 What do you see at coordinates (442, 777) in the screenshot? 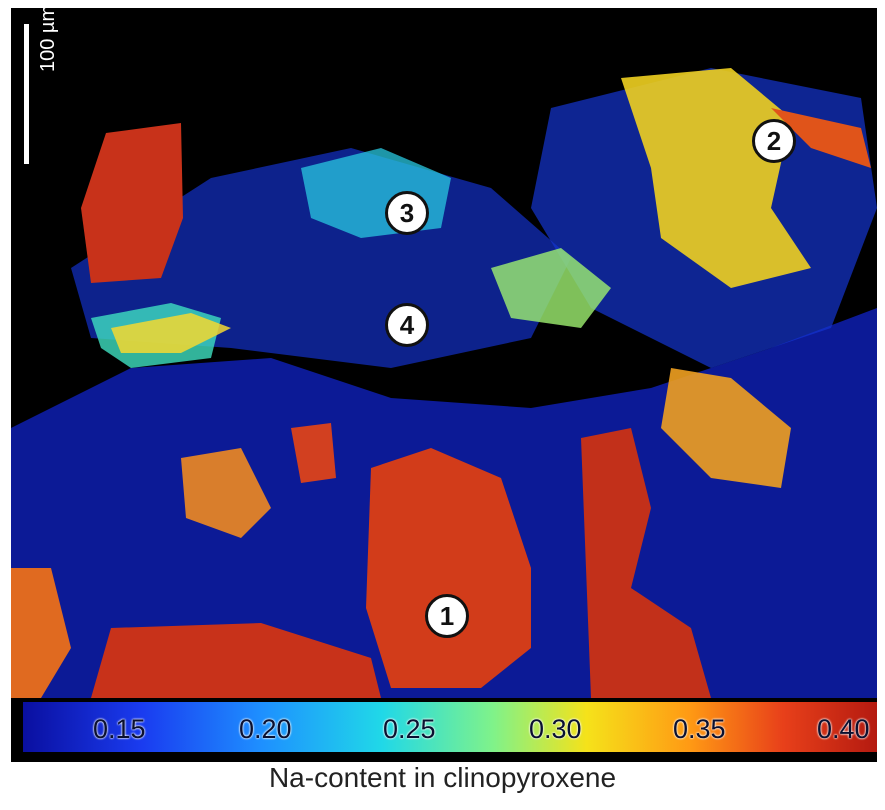
I see `caption: Na-content in clinopyroxene` at bounding box center [442, 777].